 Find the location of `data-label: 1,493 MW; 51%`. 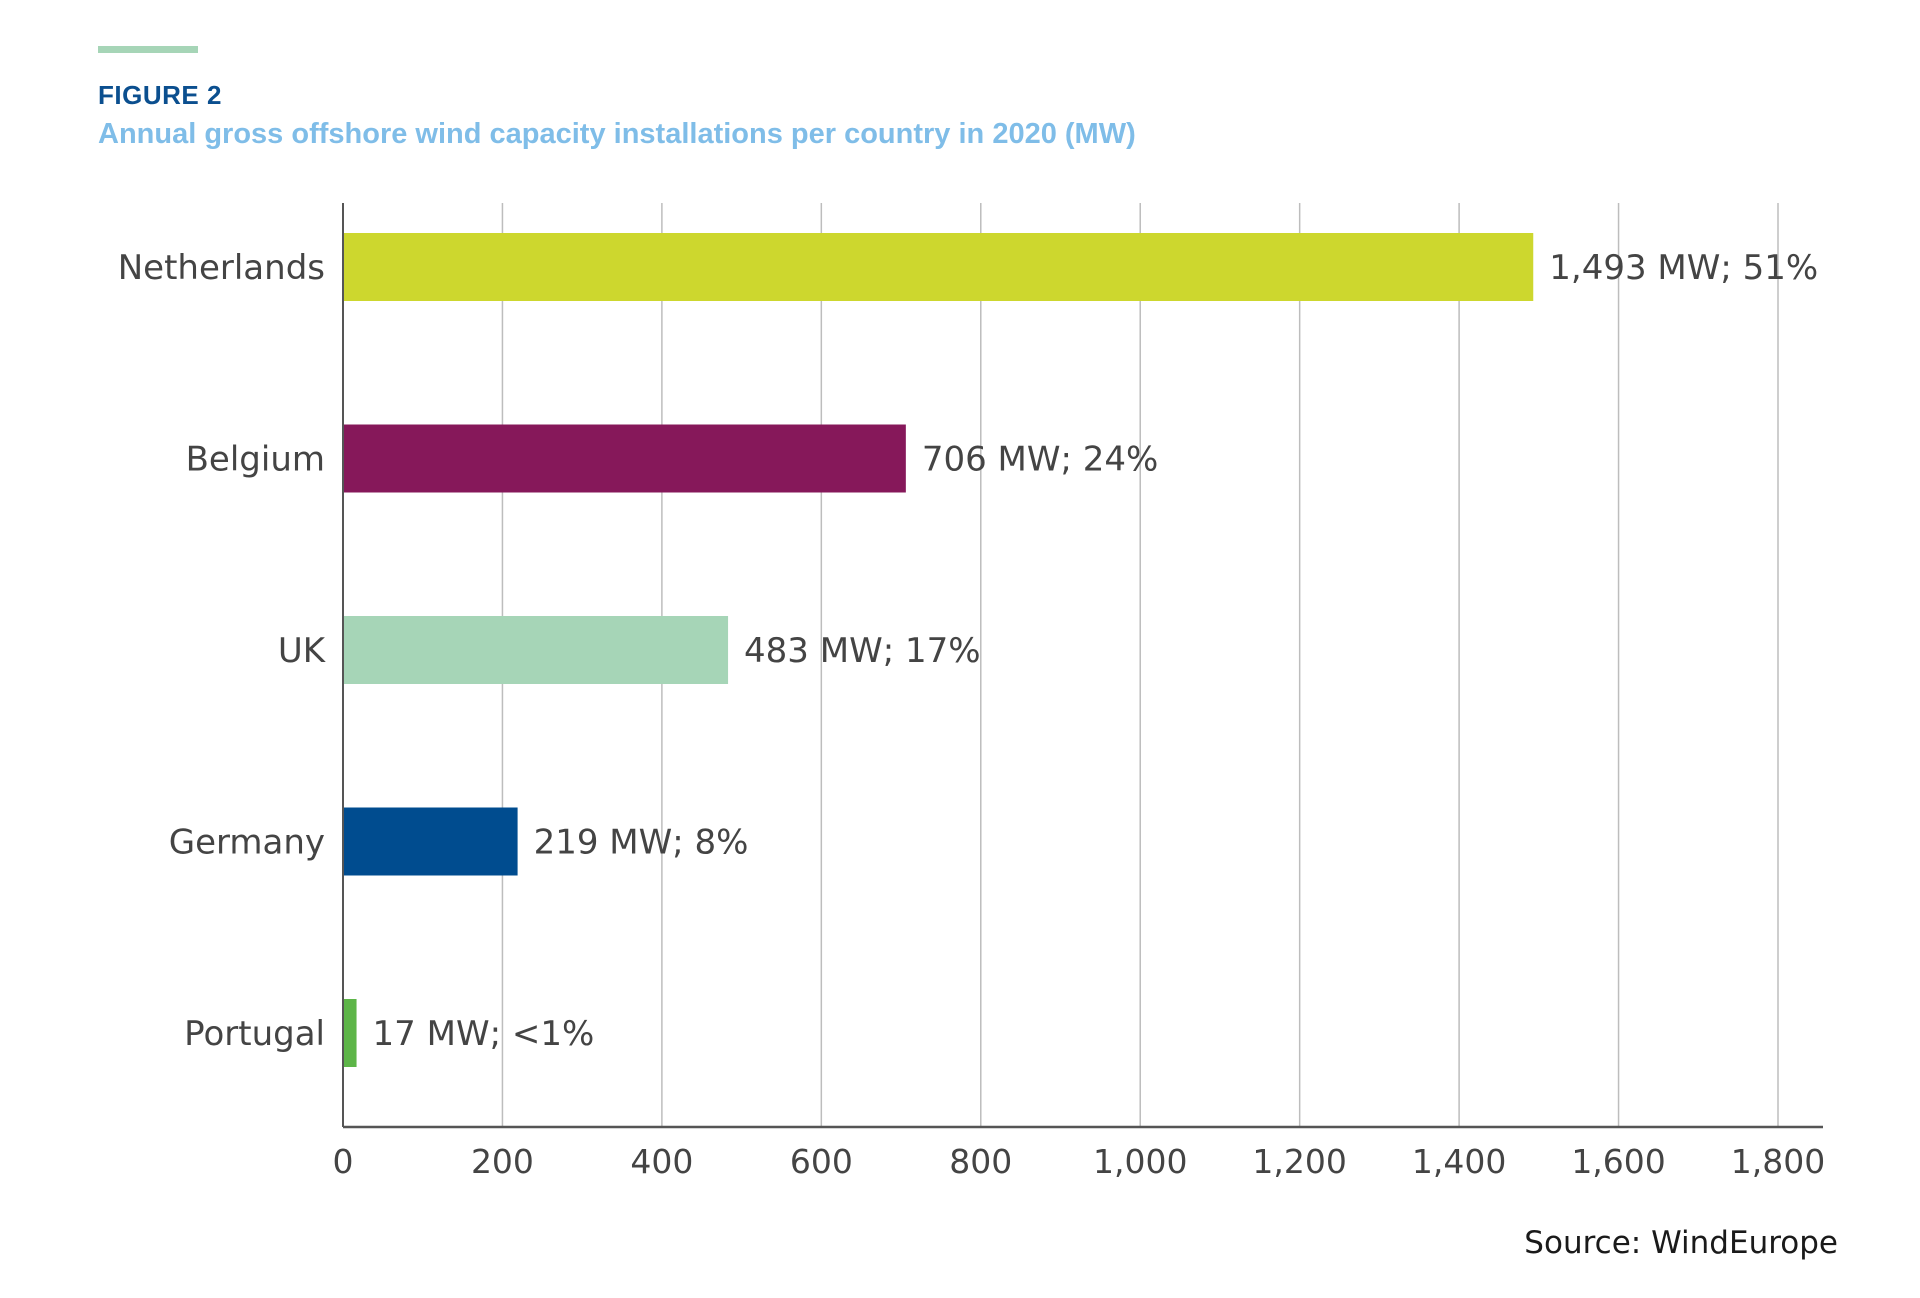

data-label: 1,493 MW; 51% is located at coordinates (1683, 268).